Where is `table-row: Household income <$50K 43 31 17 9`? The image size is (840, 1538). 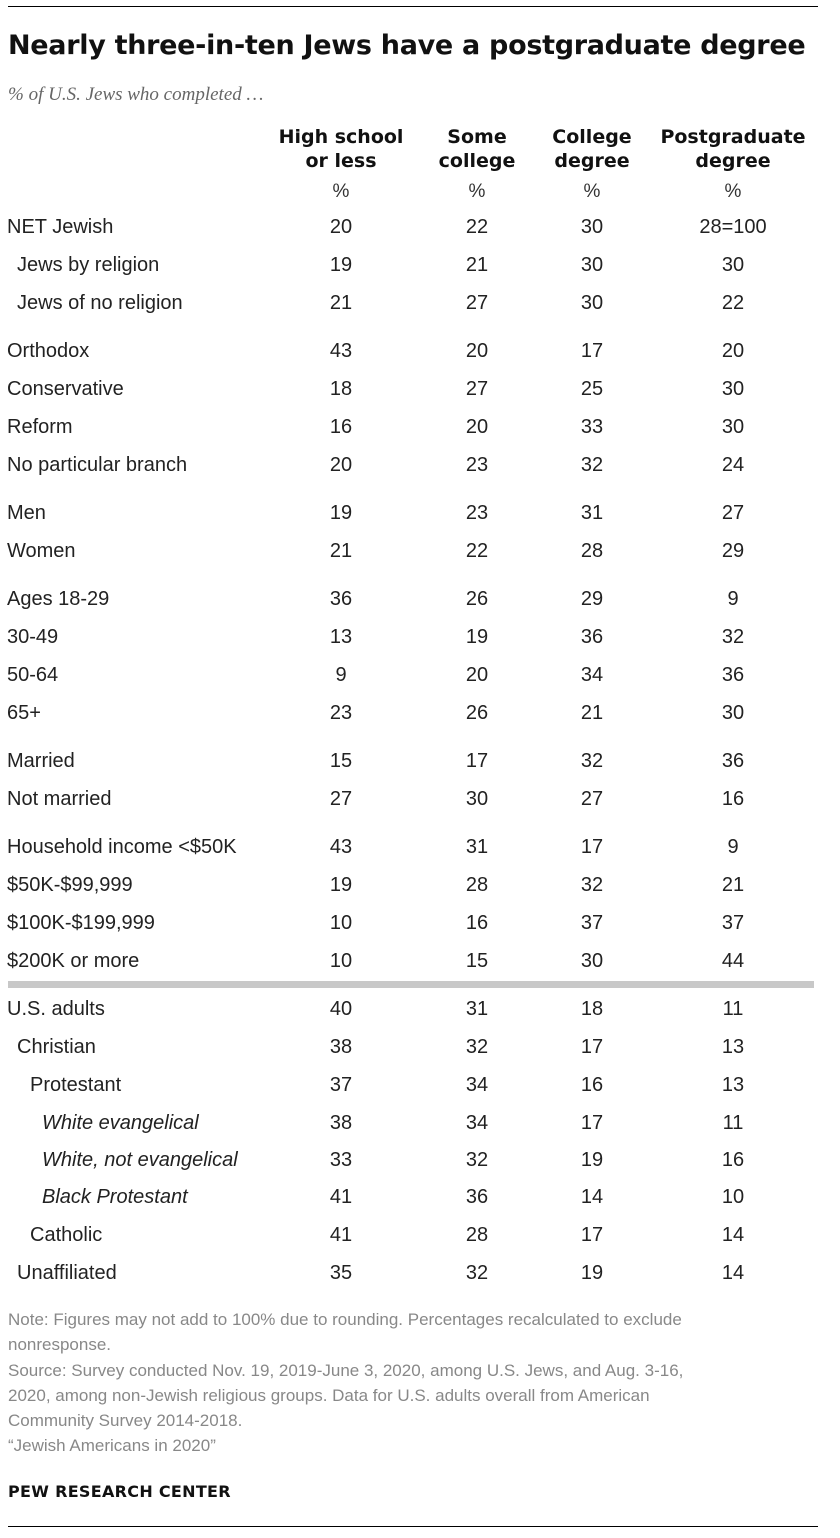
table-row: Household income <$50K 43 31 17 9 is located at coordinates (420, 851).